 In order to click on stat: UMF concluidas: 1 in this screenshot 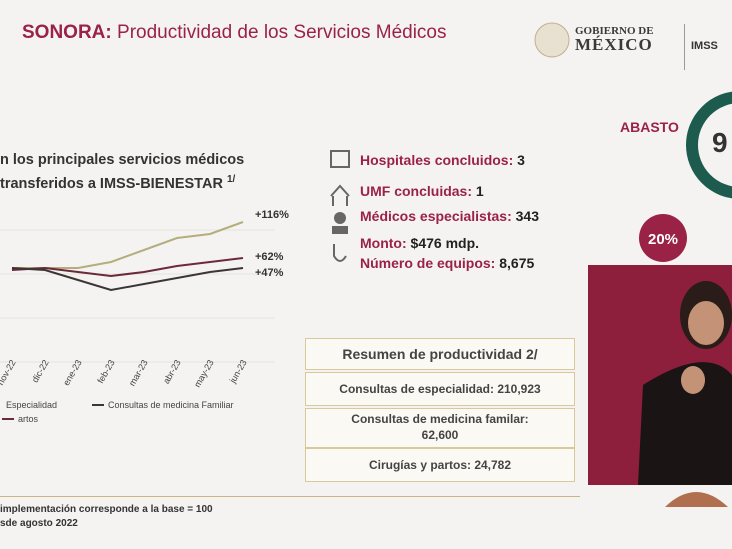, I will do `click(422, 191)`.